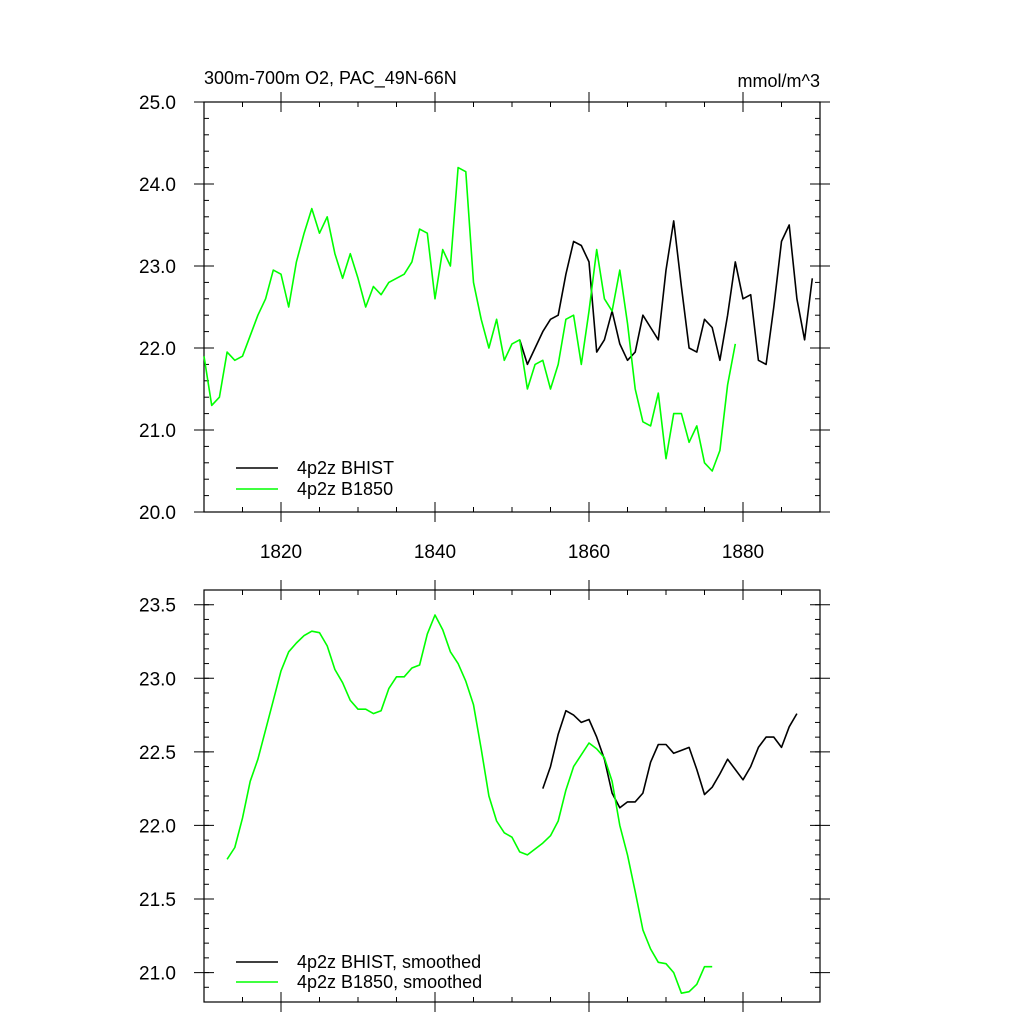  What do you see at coordinates (435, 552) in the screenshot?
I see `x-tick-label: 1840` at bounding box center [435, 552].